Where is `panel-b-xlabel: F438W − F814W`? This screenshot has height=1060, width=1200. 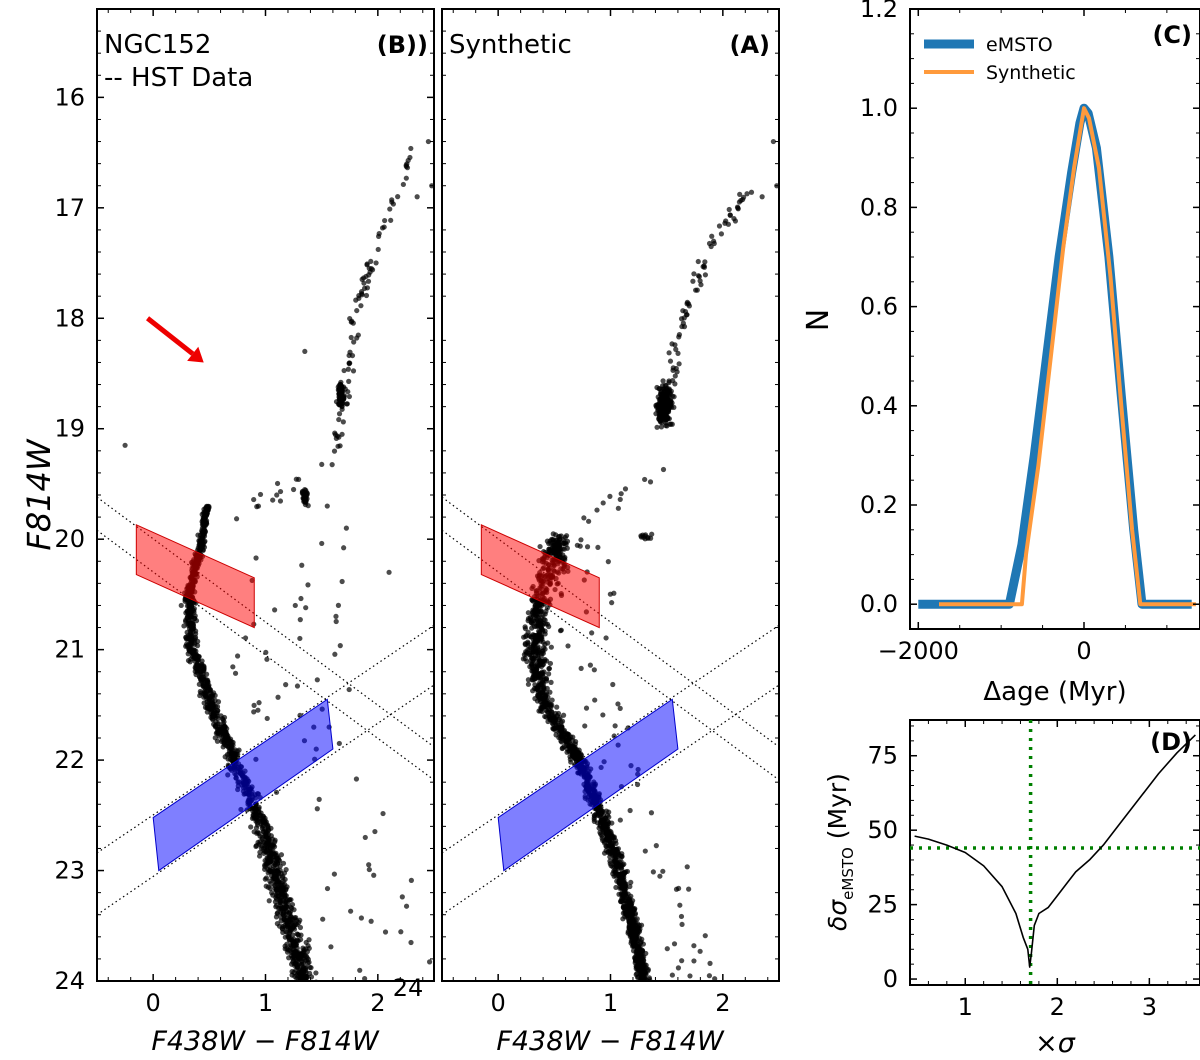 panel-b-xlabel: F438W − F814W is located at coordinates (265, 1041).